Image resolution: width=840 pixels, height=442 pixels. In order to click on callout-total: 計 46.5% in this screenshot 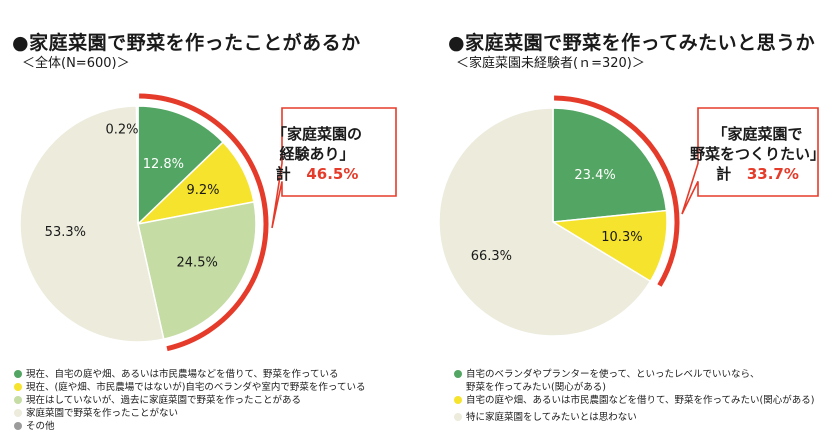, I will do `click(317, 174)`.